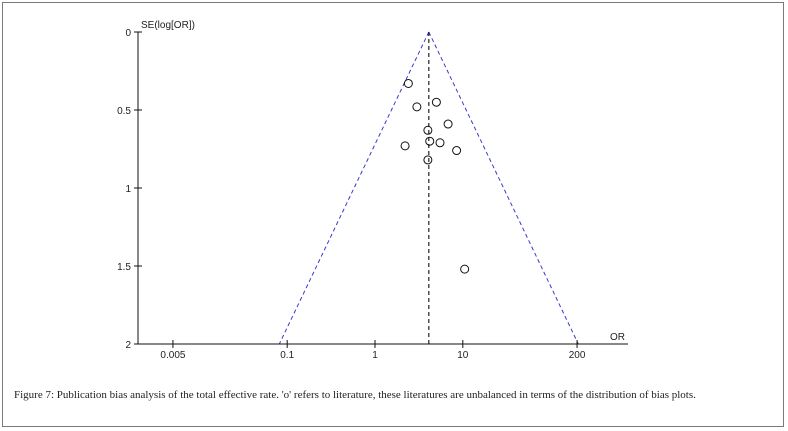  What do you see at coordinates (128, 189) in the screenshot?
I see `y-tick-label: 1` at bounding box center [128, 189].